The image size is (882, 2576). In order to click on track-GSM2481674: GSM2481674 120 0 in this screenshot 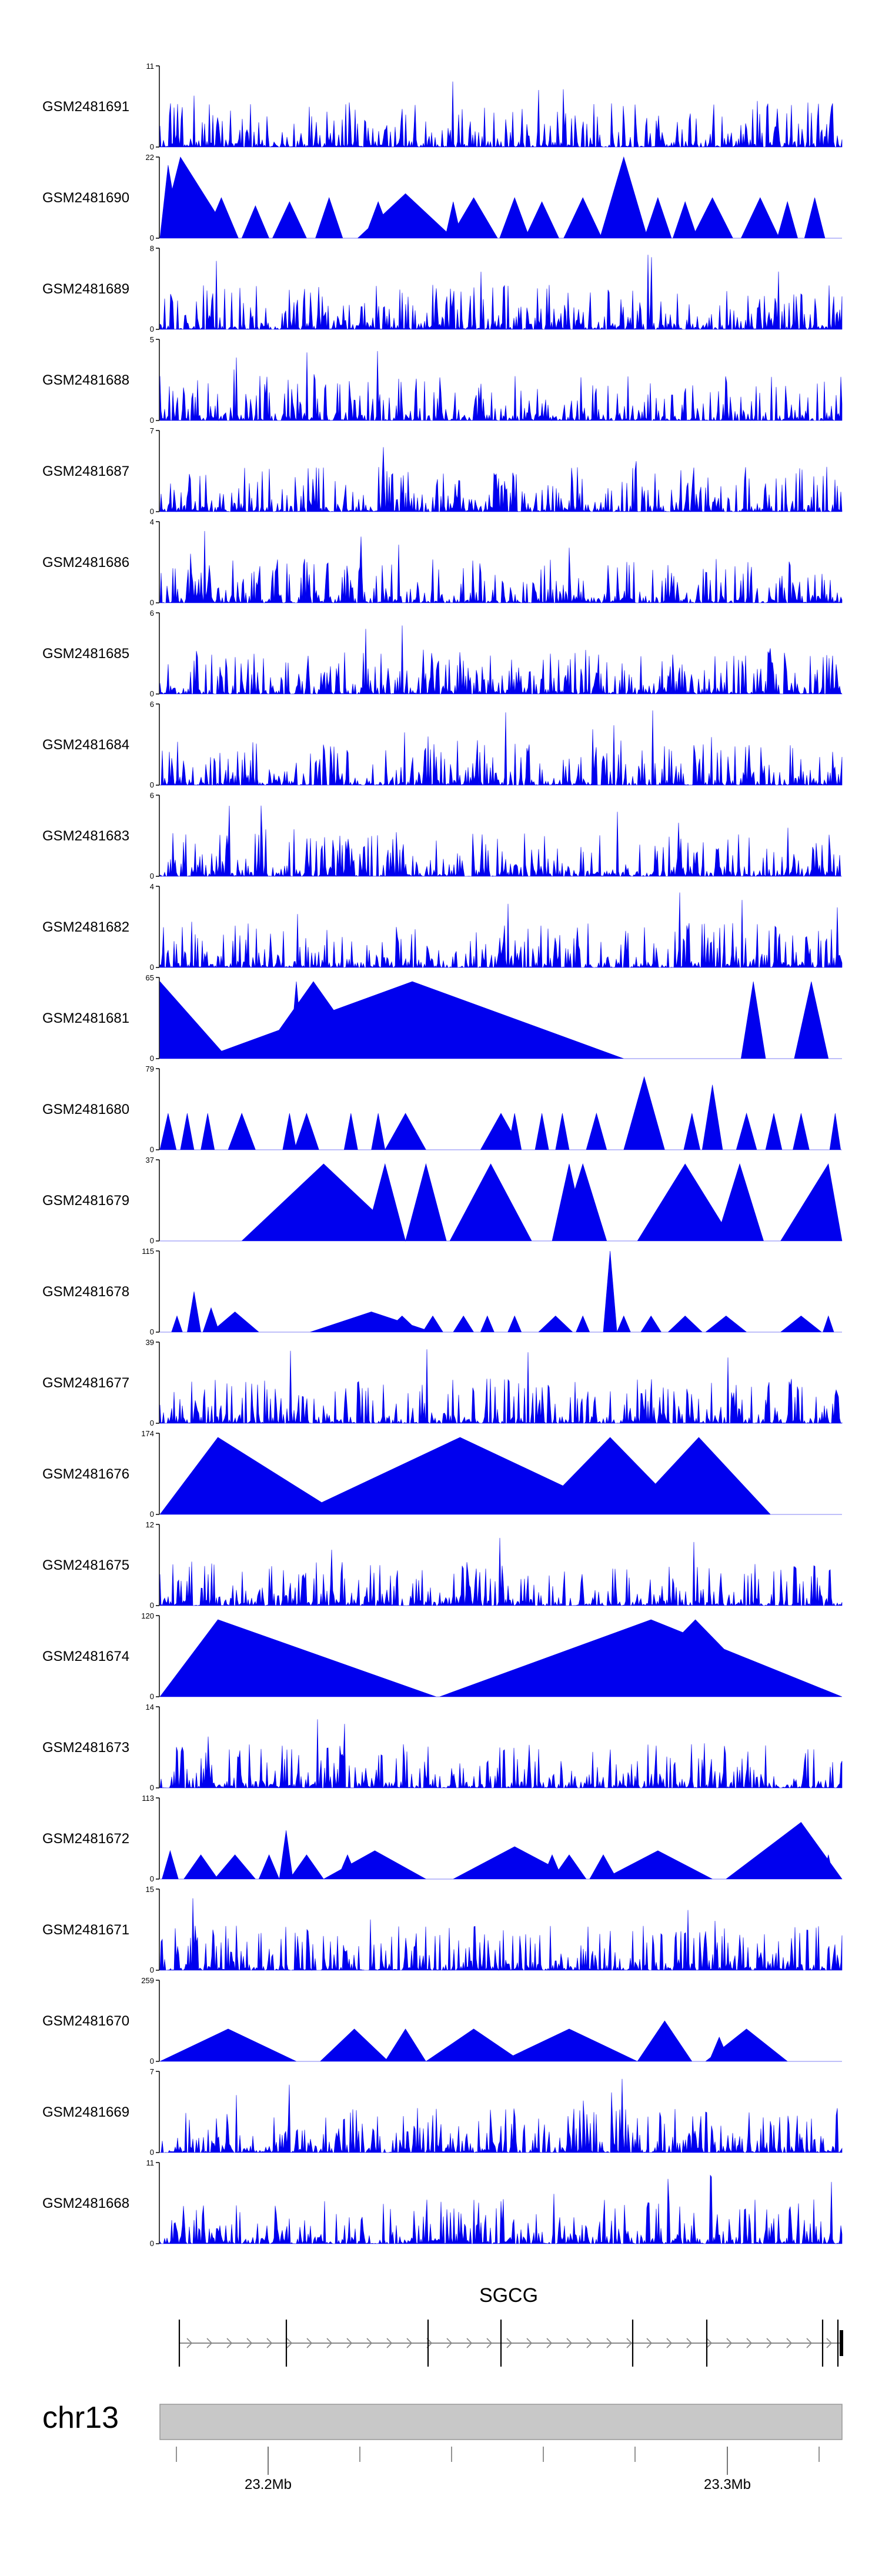, I will do `click(442, 1656)`.